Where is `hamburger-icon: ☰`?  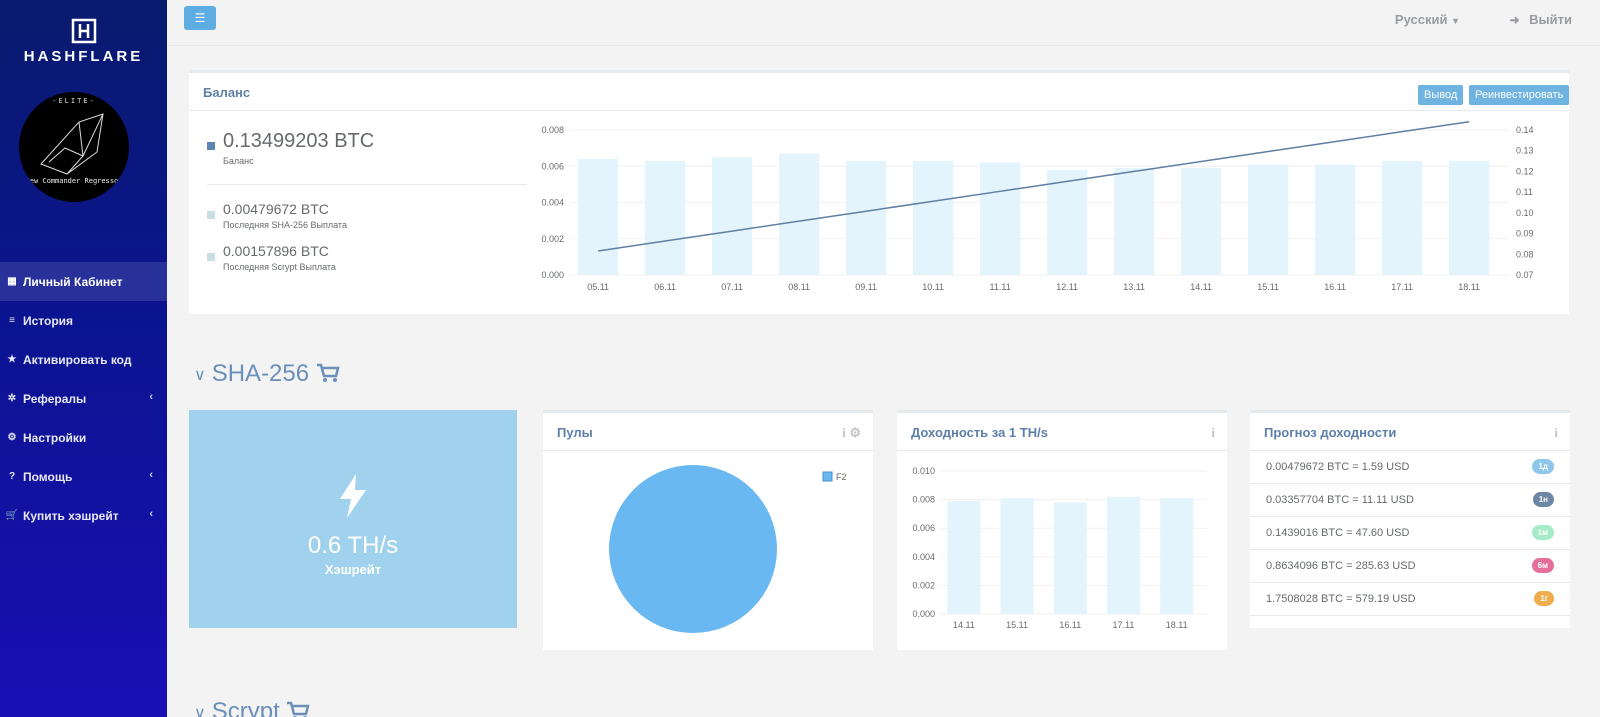 hamburger-icon: ☰ is located at coordinates (200, 18).